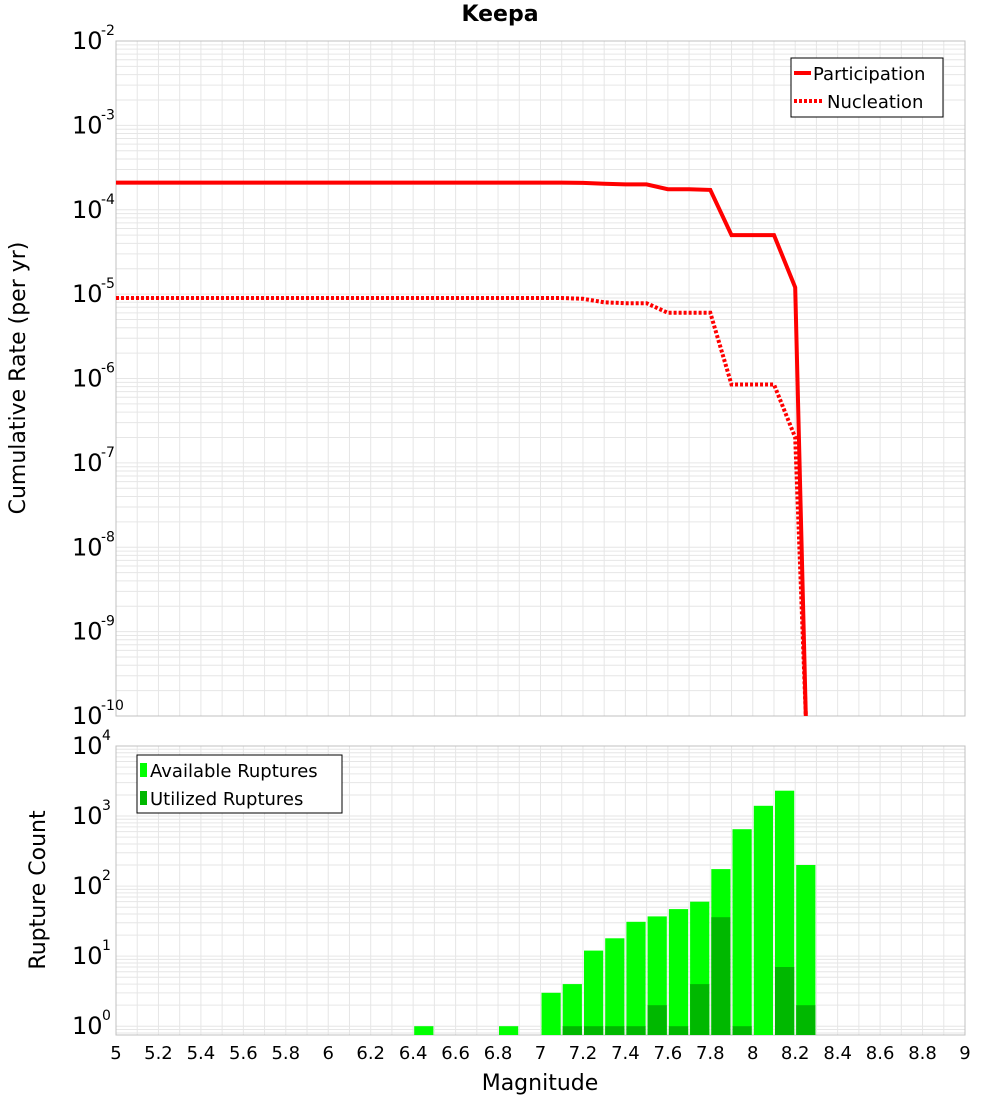 This screenshot has height=1100, width=1000. What do you see at coordinates (106, 946) in the screenshot?
I see `y-tick-exponent: 1` at bounding box center [106, 946].